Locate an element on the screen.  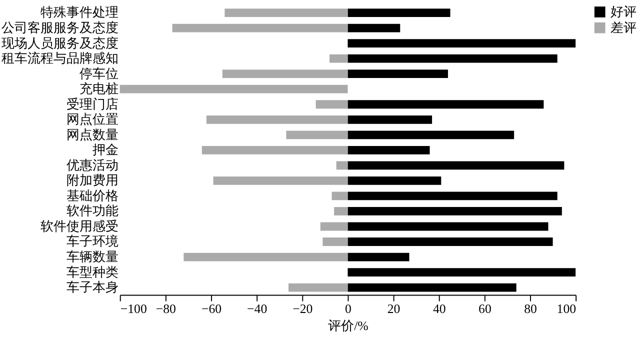
x-tick-label: −40 is located at coordinates (257, 309).